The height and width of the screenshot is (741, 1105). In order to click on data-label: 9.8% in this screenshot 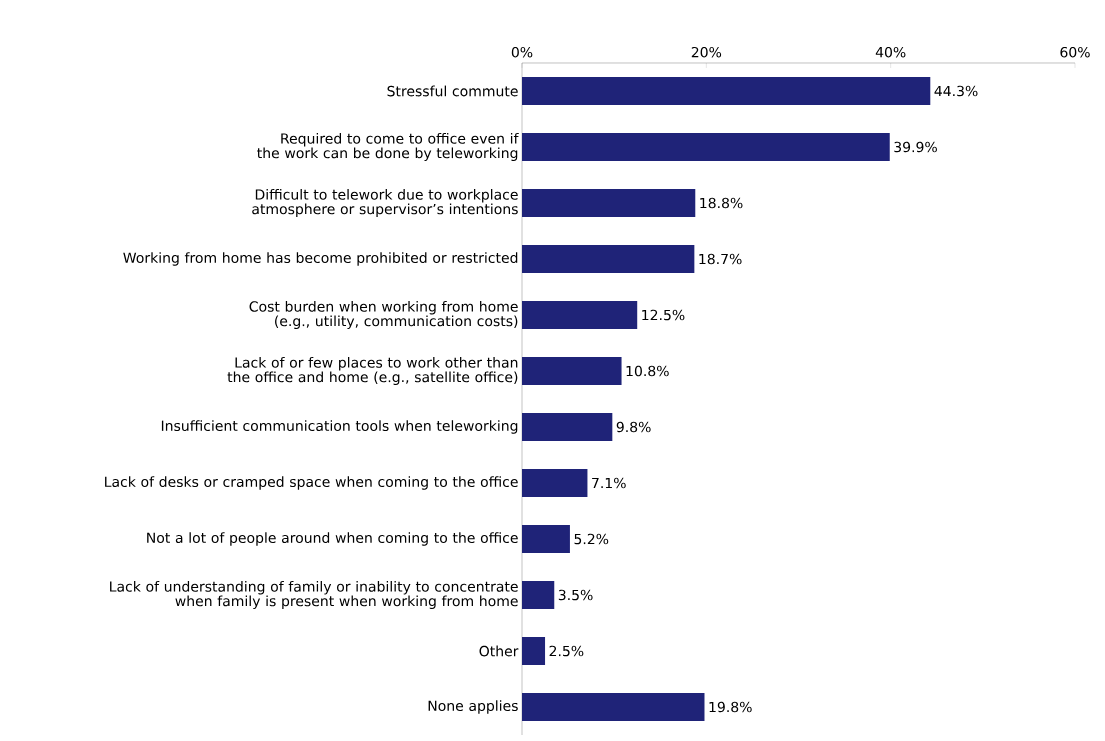, I will do `click(633, 427)`.